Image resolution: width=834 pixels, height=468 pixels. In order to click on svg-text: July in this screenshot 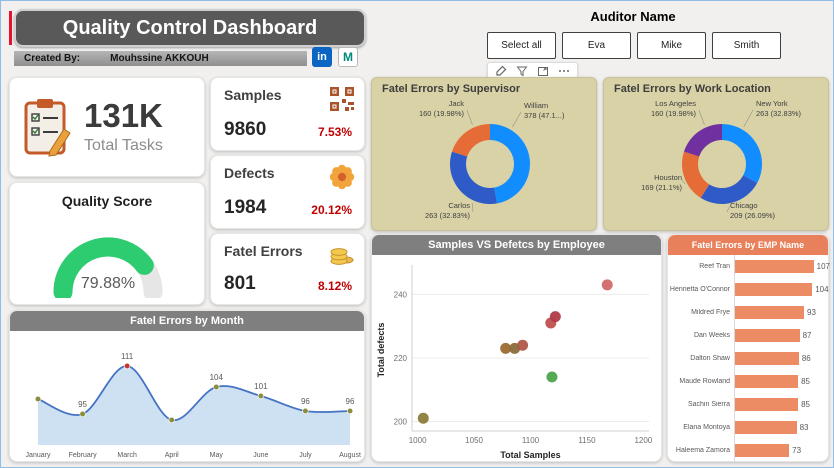, I will do `click(305, 455)`.